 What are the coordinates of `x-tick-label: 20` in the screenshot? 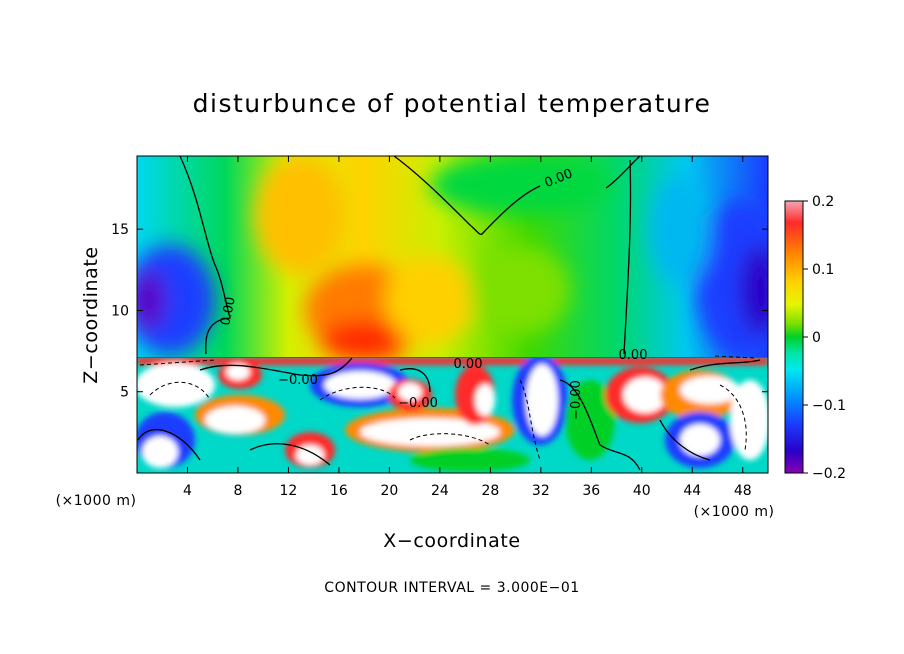 It's located at (389, 491).